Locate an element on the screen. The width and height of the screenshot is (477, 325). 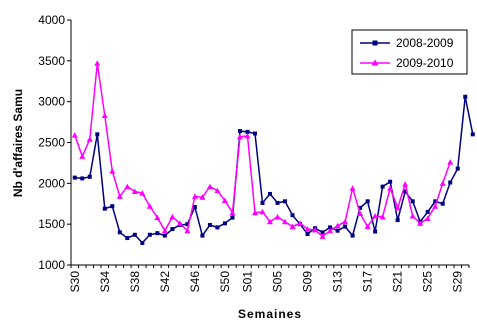
y-tick-label: 1500 is located at coordinates (51, 224).